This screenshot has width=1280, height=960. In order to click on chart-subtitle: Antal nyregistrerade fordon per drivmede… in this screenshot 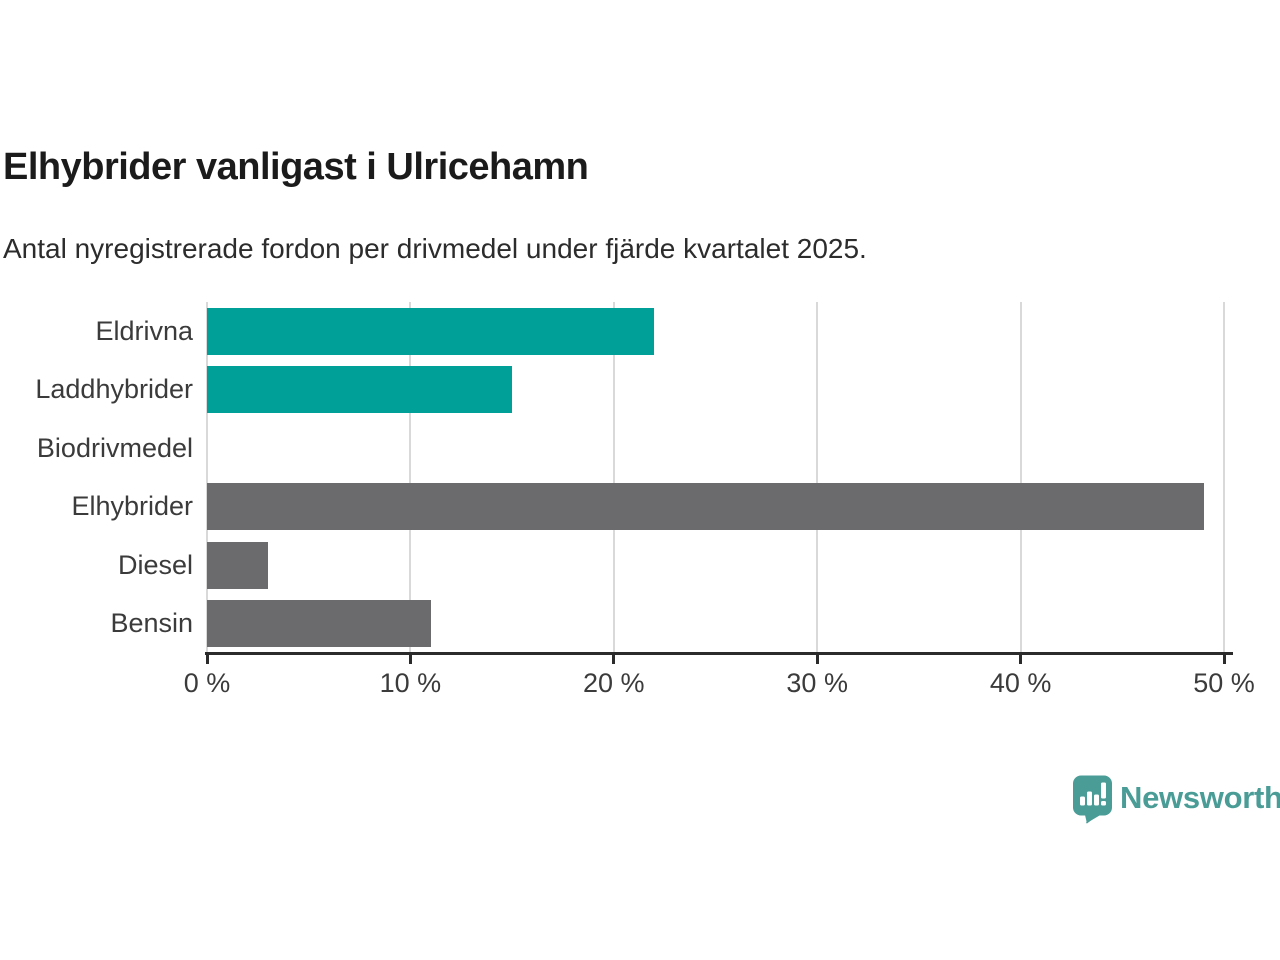, I will do `click(435, 248)`.